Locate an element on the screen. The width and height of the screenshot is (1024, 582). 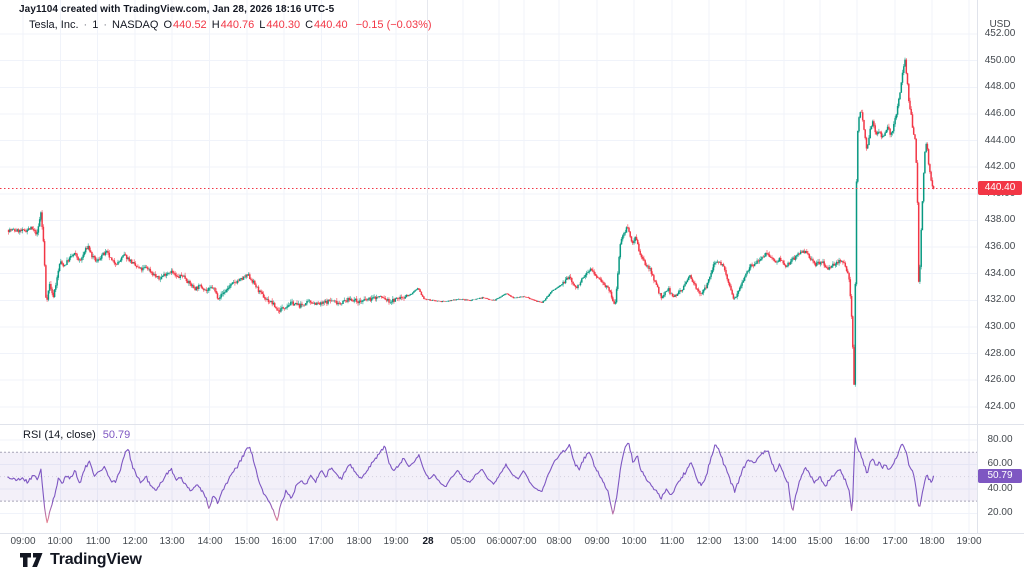
tradingview-logo-text: TradingView is located at coordinates (96, 559).